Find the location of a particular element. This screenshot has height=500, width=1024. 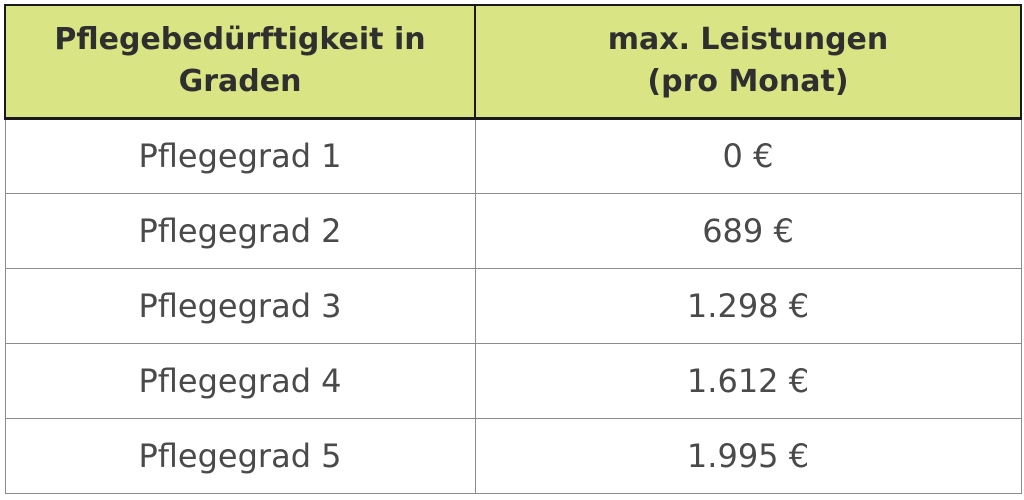

header-care-grade: Pflegebedürftigkeit in Graden is located at coordinates (240, 62).